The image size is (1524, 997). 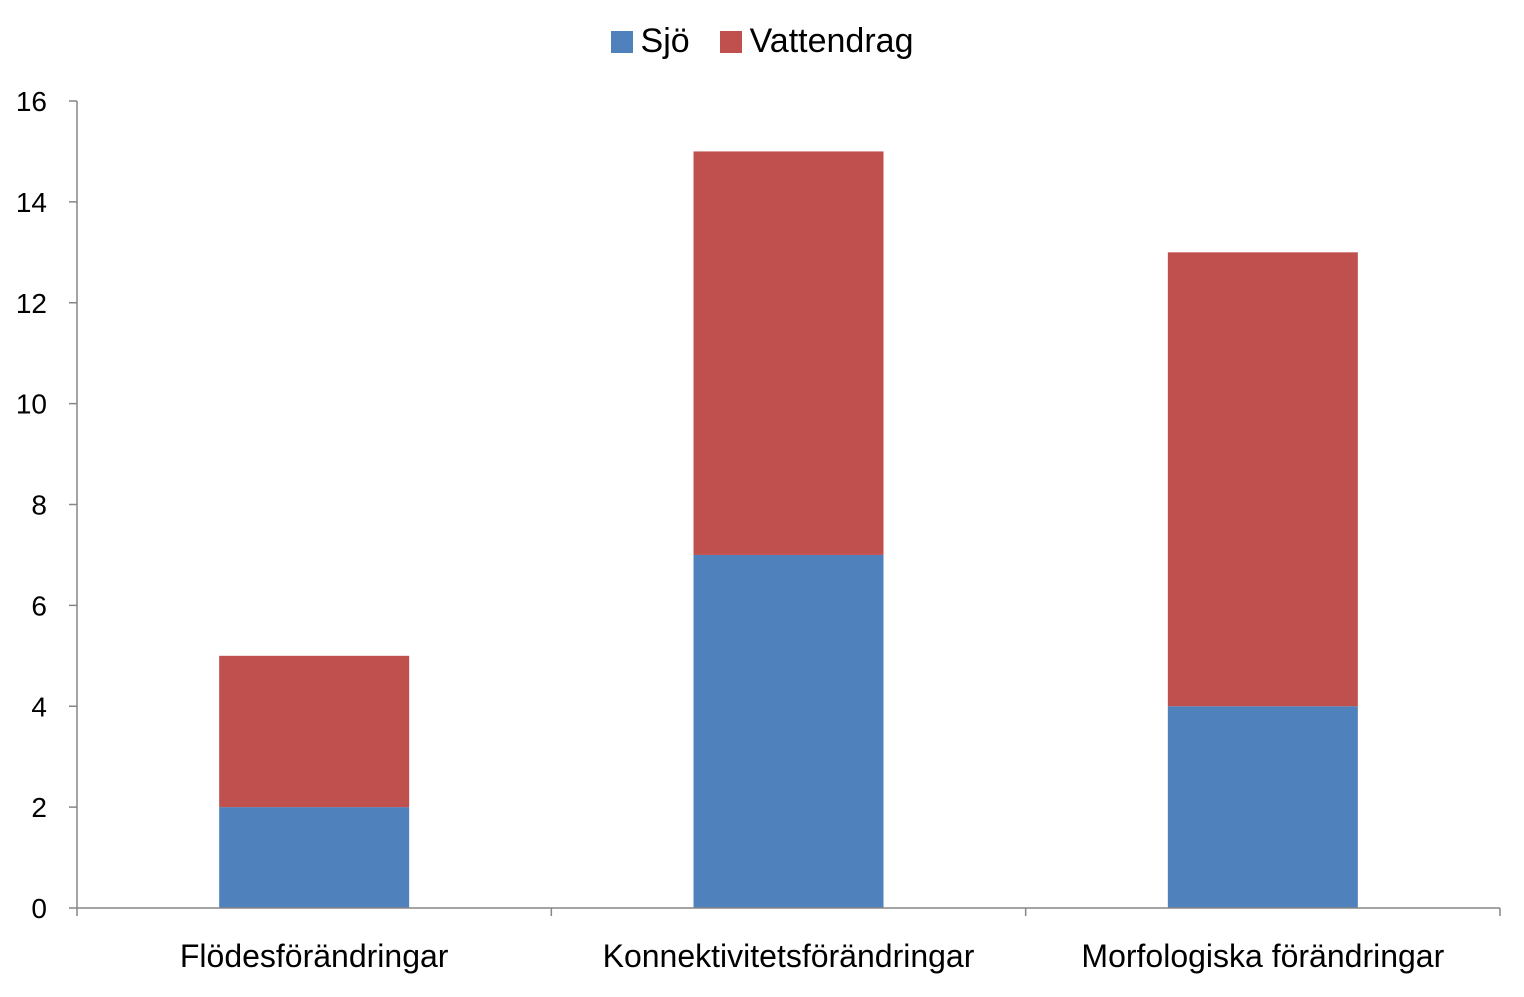 I want to click on y-tick-label-5: 10, so click(x=31, y=404).